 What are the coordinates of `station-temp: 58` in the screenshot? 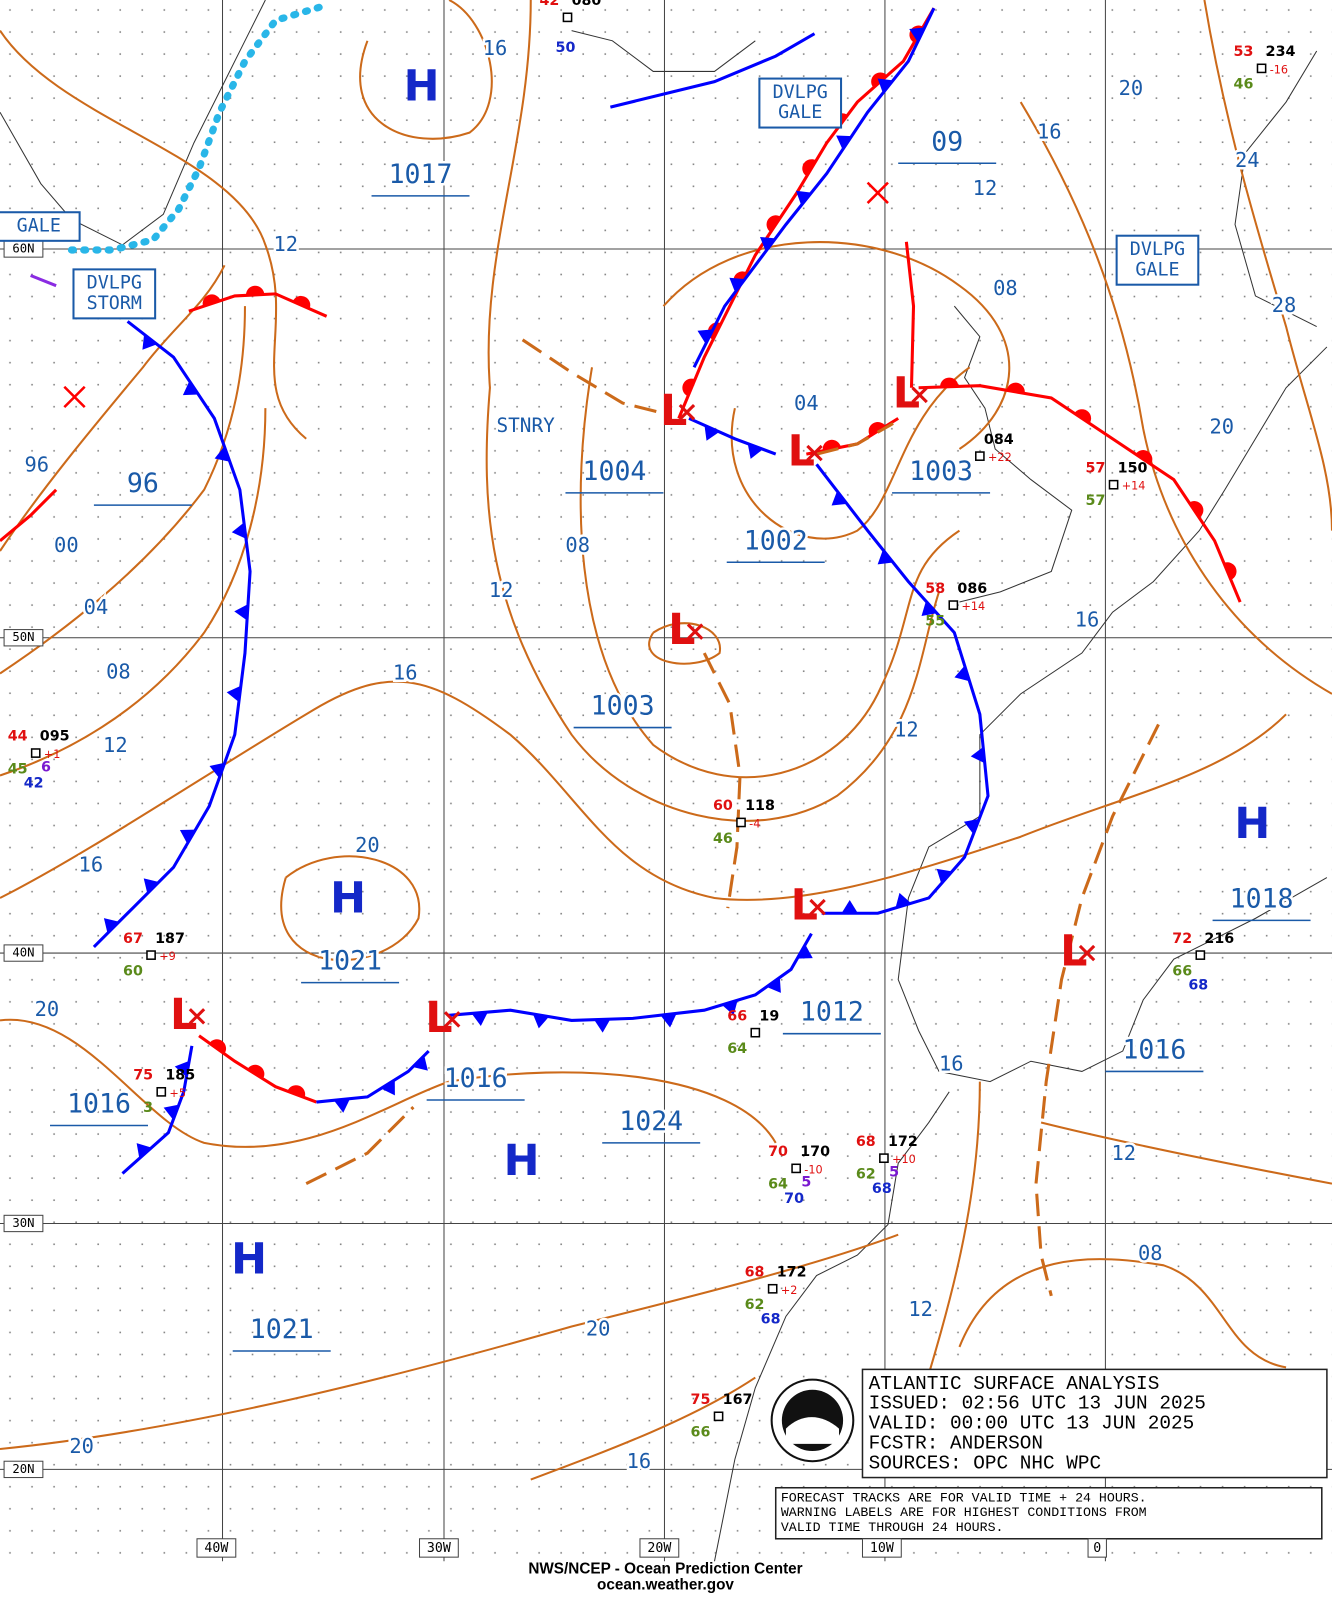 It's located at (935, 589).